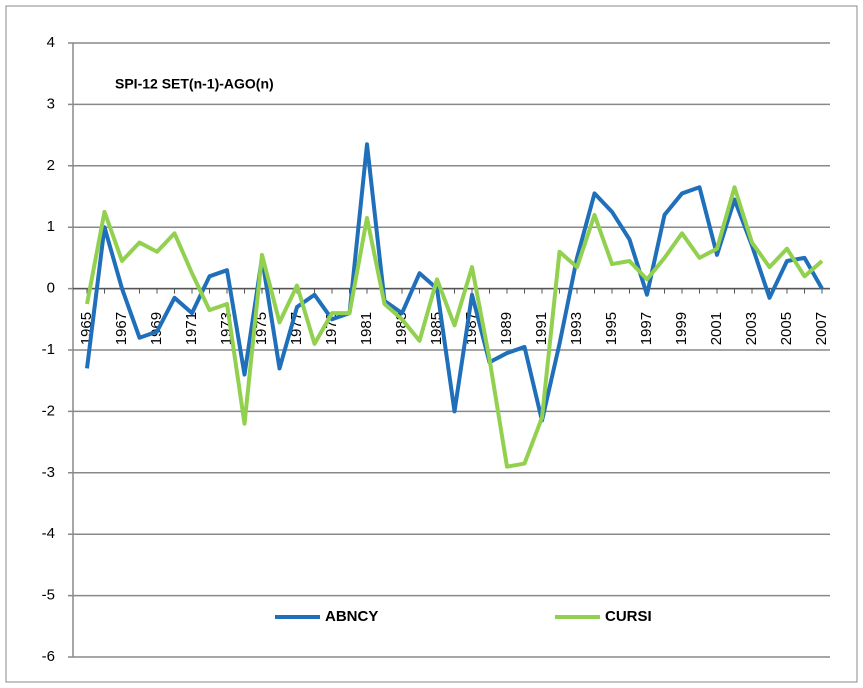 The width and height of the screenshot is (863, 688). I want to click on x-tick-label: 1991, so click(541, 328).